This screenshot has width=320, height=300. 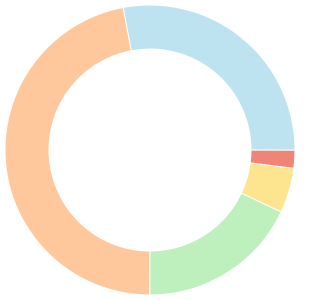 I want to click on doughnut-segment, so click(x=215, y=244).